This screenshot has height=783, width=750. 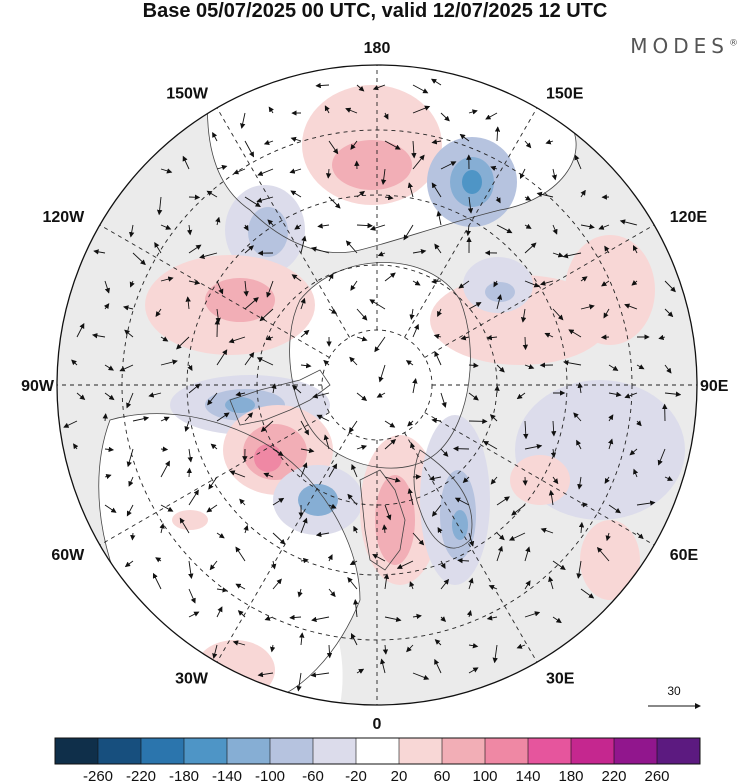 What do you see at coordinates (527, 775) in the screenshot?
I see `colorbar-label: 140` at bounding box center [527, 775].